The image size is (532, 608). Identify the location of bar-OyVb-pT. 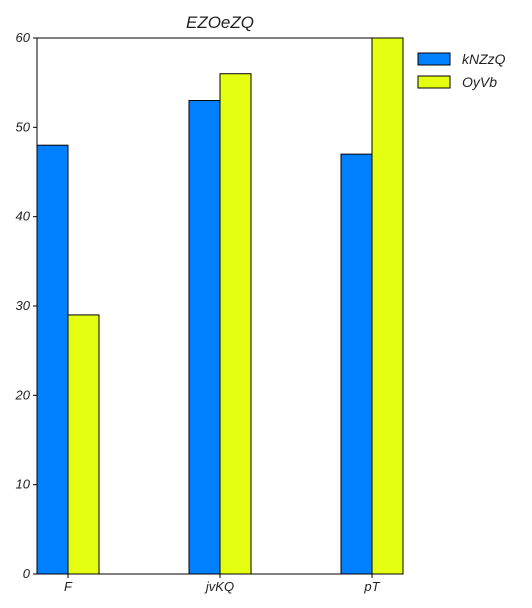
(387, 306).